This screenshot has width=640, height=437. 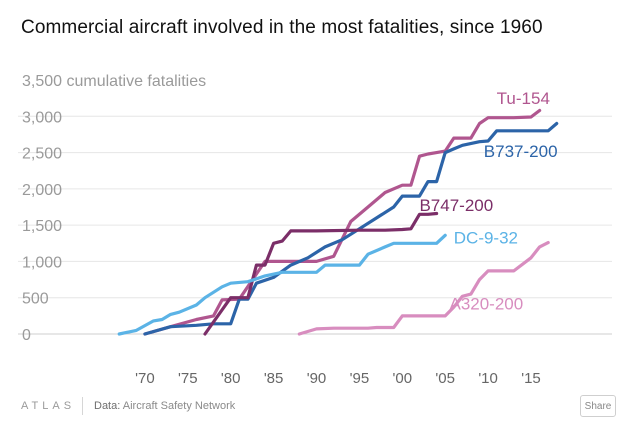 I want to click on series-label-b747-200: B747-200, so click(x=456, y=205).